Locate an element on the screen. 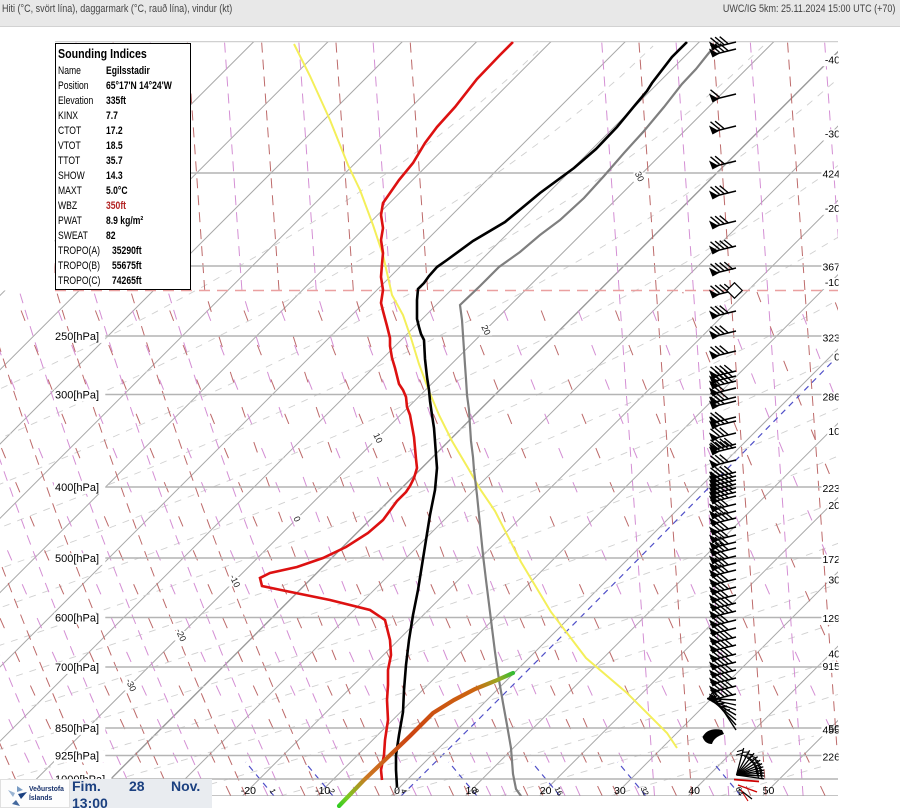 The height and width of the screenshot is (811, 900). svg-text: 250[hPa] is located at coordinates (77, 337).